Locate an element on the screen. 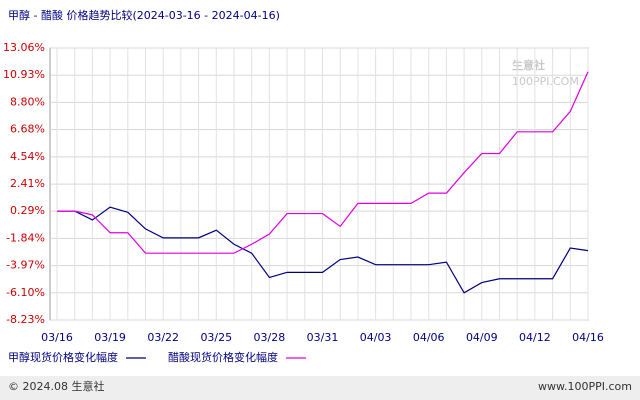 The height and width of the screenshot is (400, 640). y-tick-label: -8.23% is located at coordinates (25, 319).